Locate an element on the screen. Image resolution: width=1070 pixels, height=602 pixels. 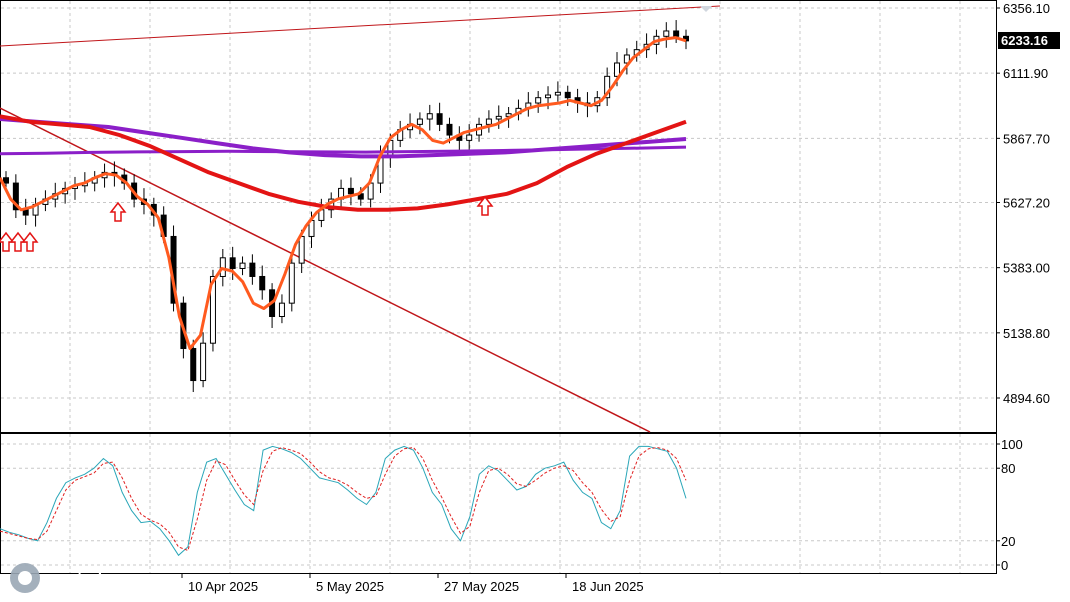
stochastic-oscillator is located at coordinates (343, 501).